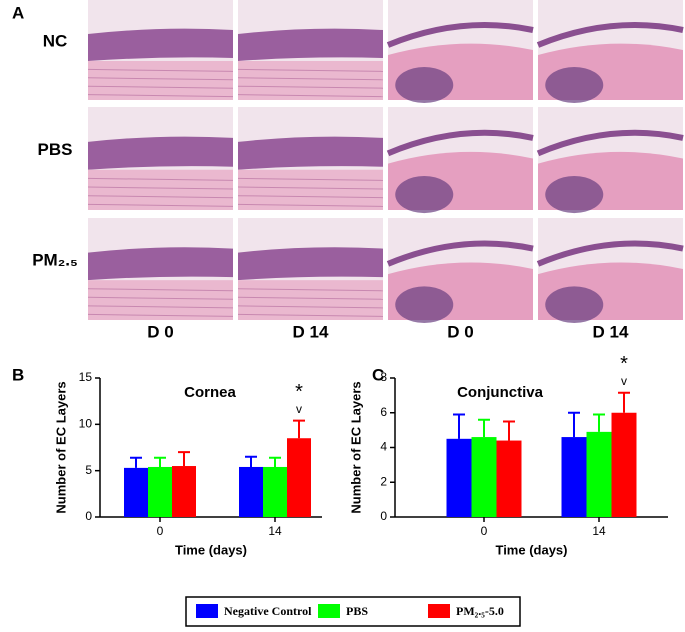 The height and width of the screenshot is (632, 685). What do you see at coordinates (357, 611) in the screenshot?
I see `legend-label: PBS` at bounding box center [357, 611].